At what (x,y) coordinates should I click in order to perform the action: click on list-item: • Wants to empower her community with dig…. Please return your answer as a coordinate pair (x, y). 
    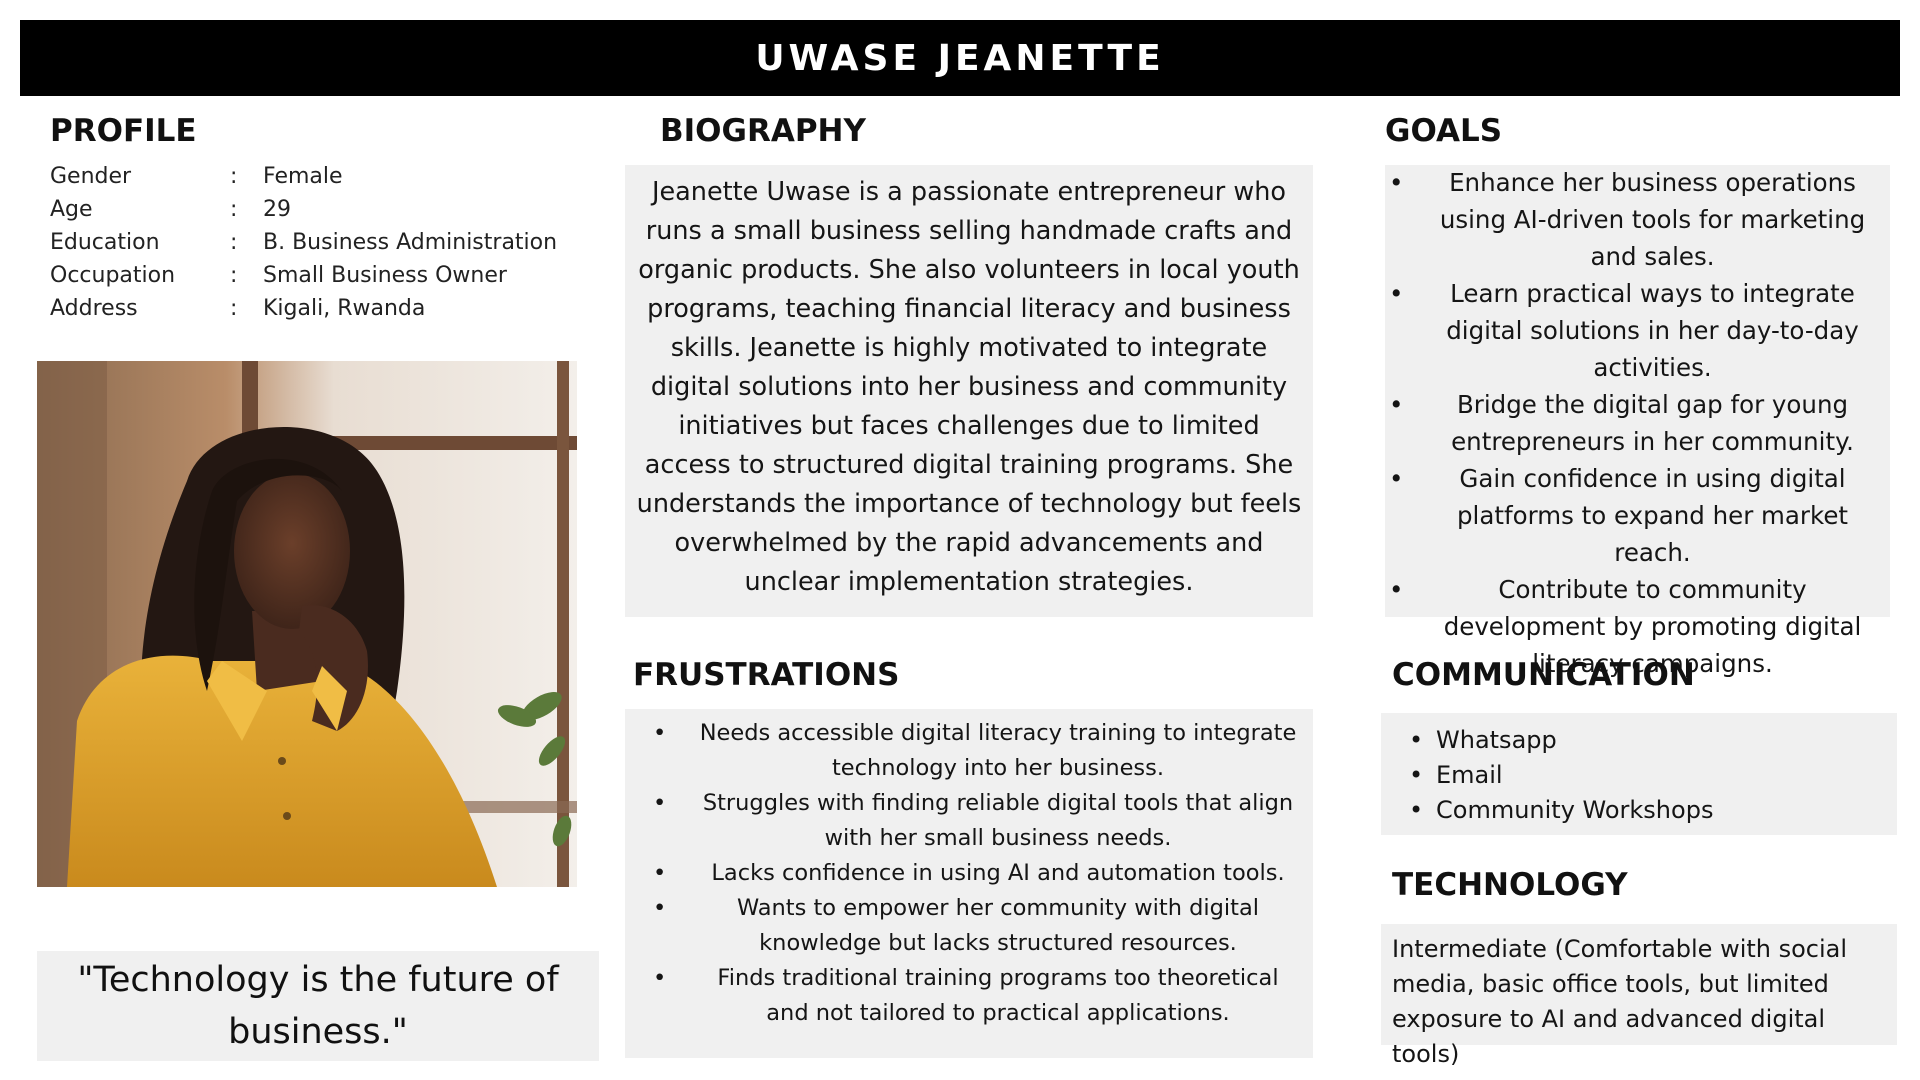
    Looking at the image, I should click on (969, 926).